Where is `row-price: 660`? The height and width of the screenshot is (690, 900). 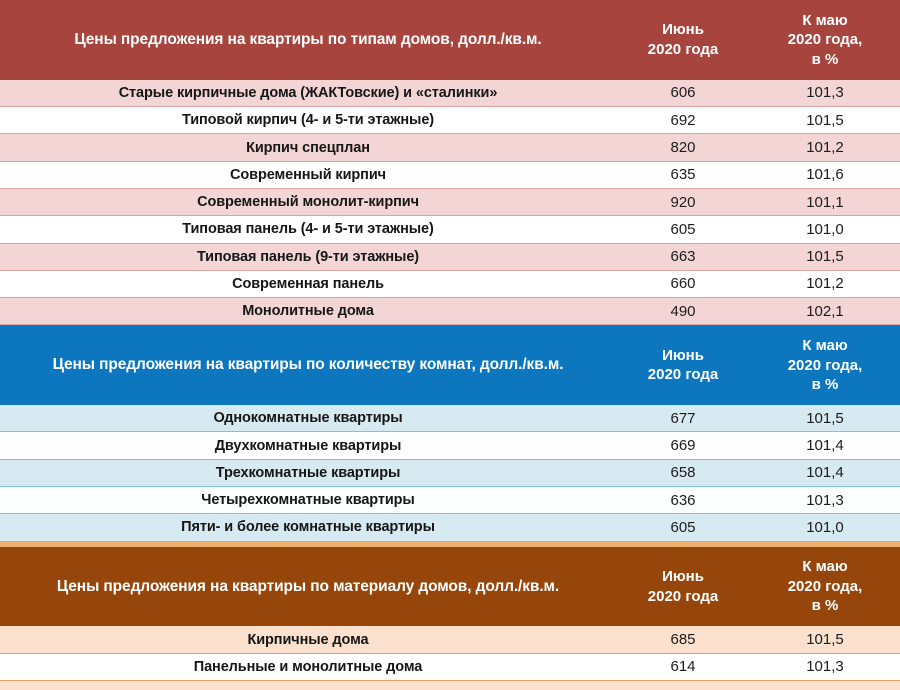 row-price: 660 is located at coordinates (683, 284).